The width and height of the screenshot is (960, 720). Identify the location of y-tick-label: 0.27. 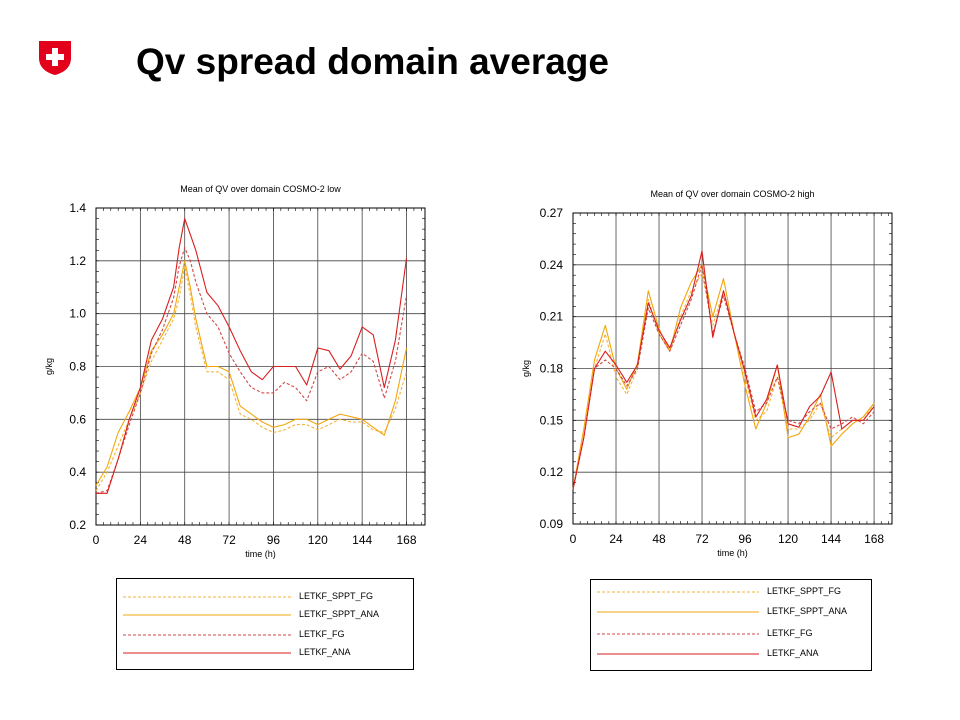
(552, 213).